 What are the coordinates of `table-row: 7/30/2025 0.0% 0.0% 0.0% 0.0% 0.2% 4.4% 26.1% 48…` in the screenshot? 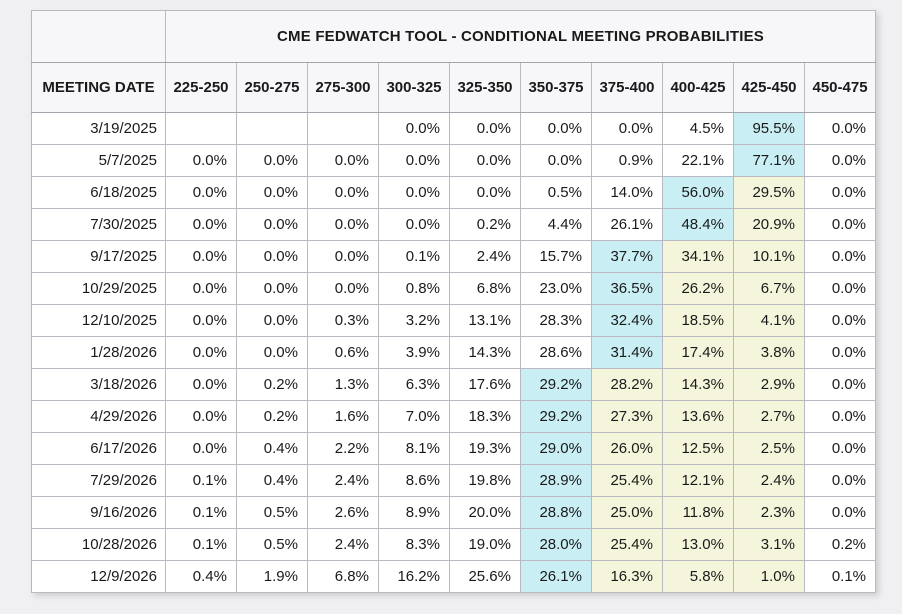 It's located at (454, 224).